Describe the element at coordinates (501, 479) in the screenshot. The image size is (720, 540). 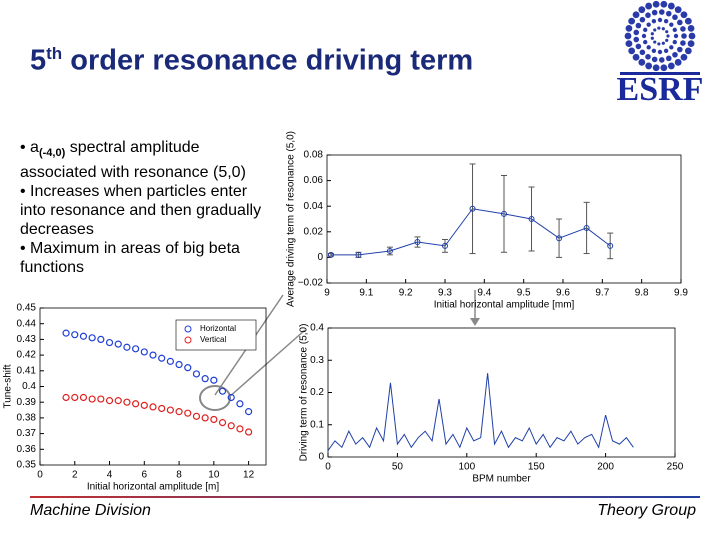
I see `x-axis-label: BPM number` at that location.